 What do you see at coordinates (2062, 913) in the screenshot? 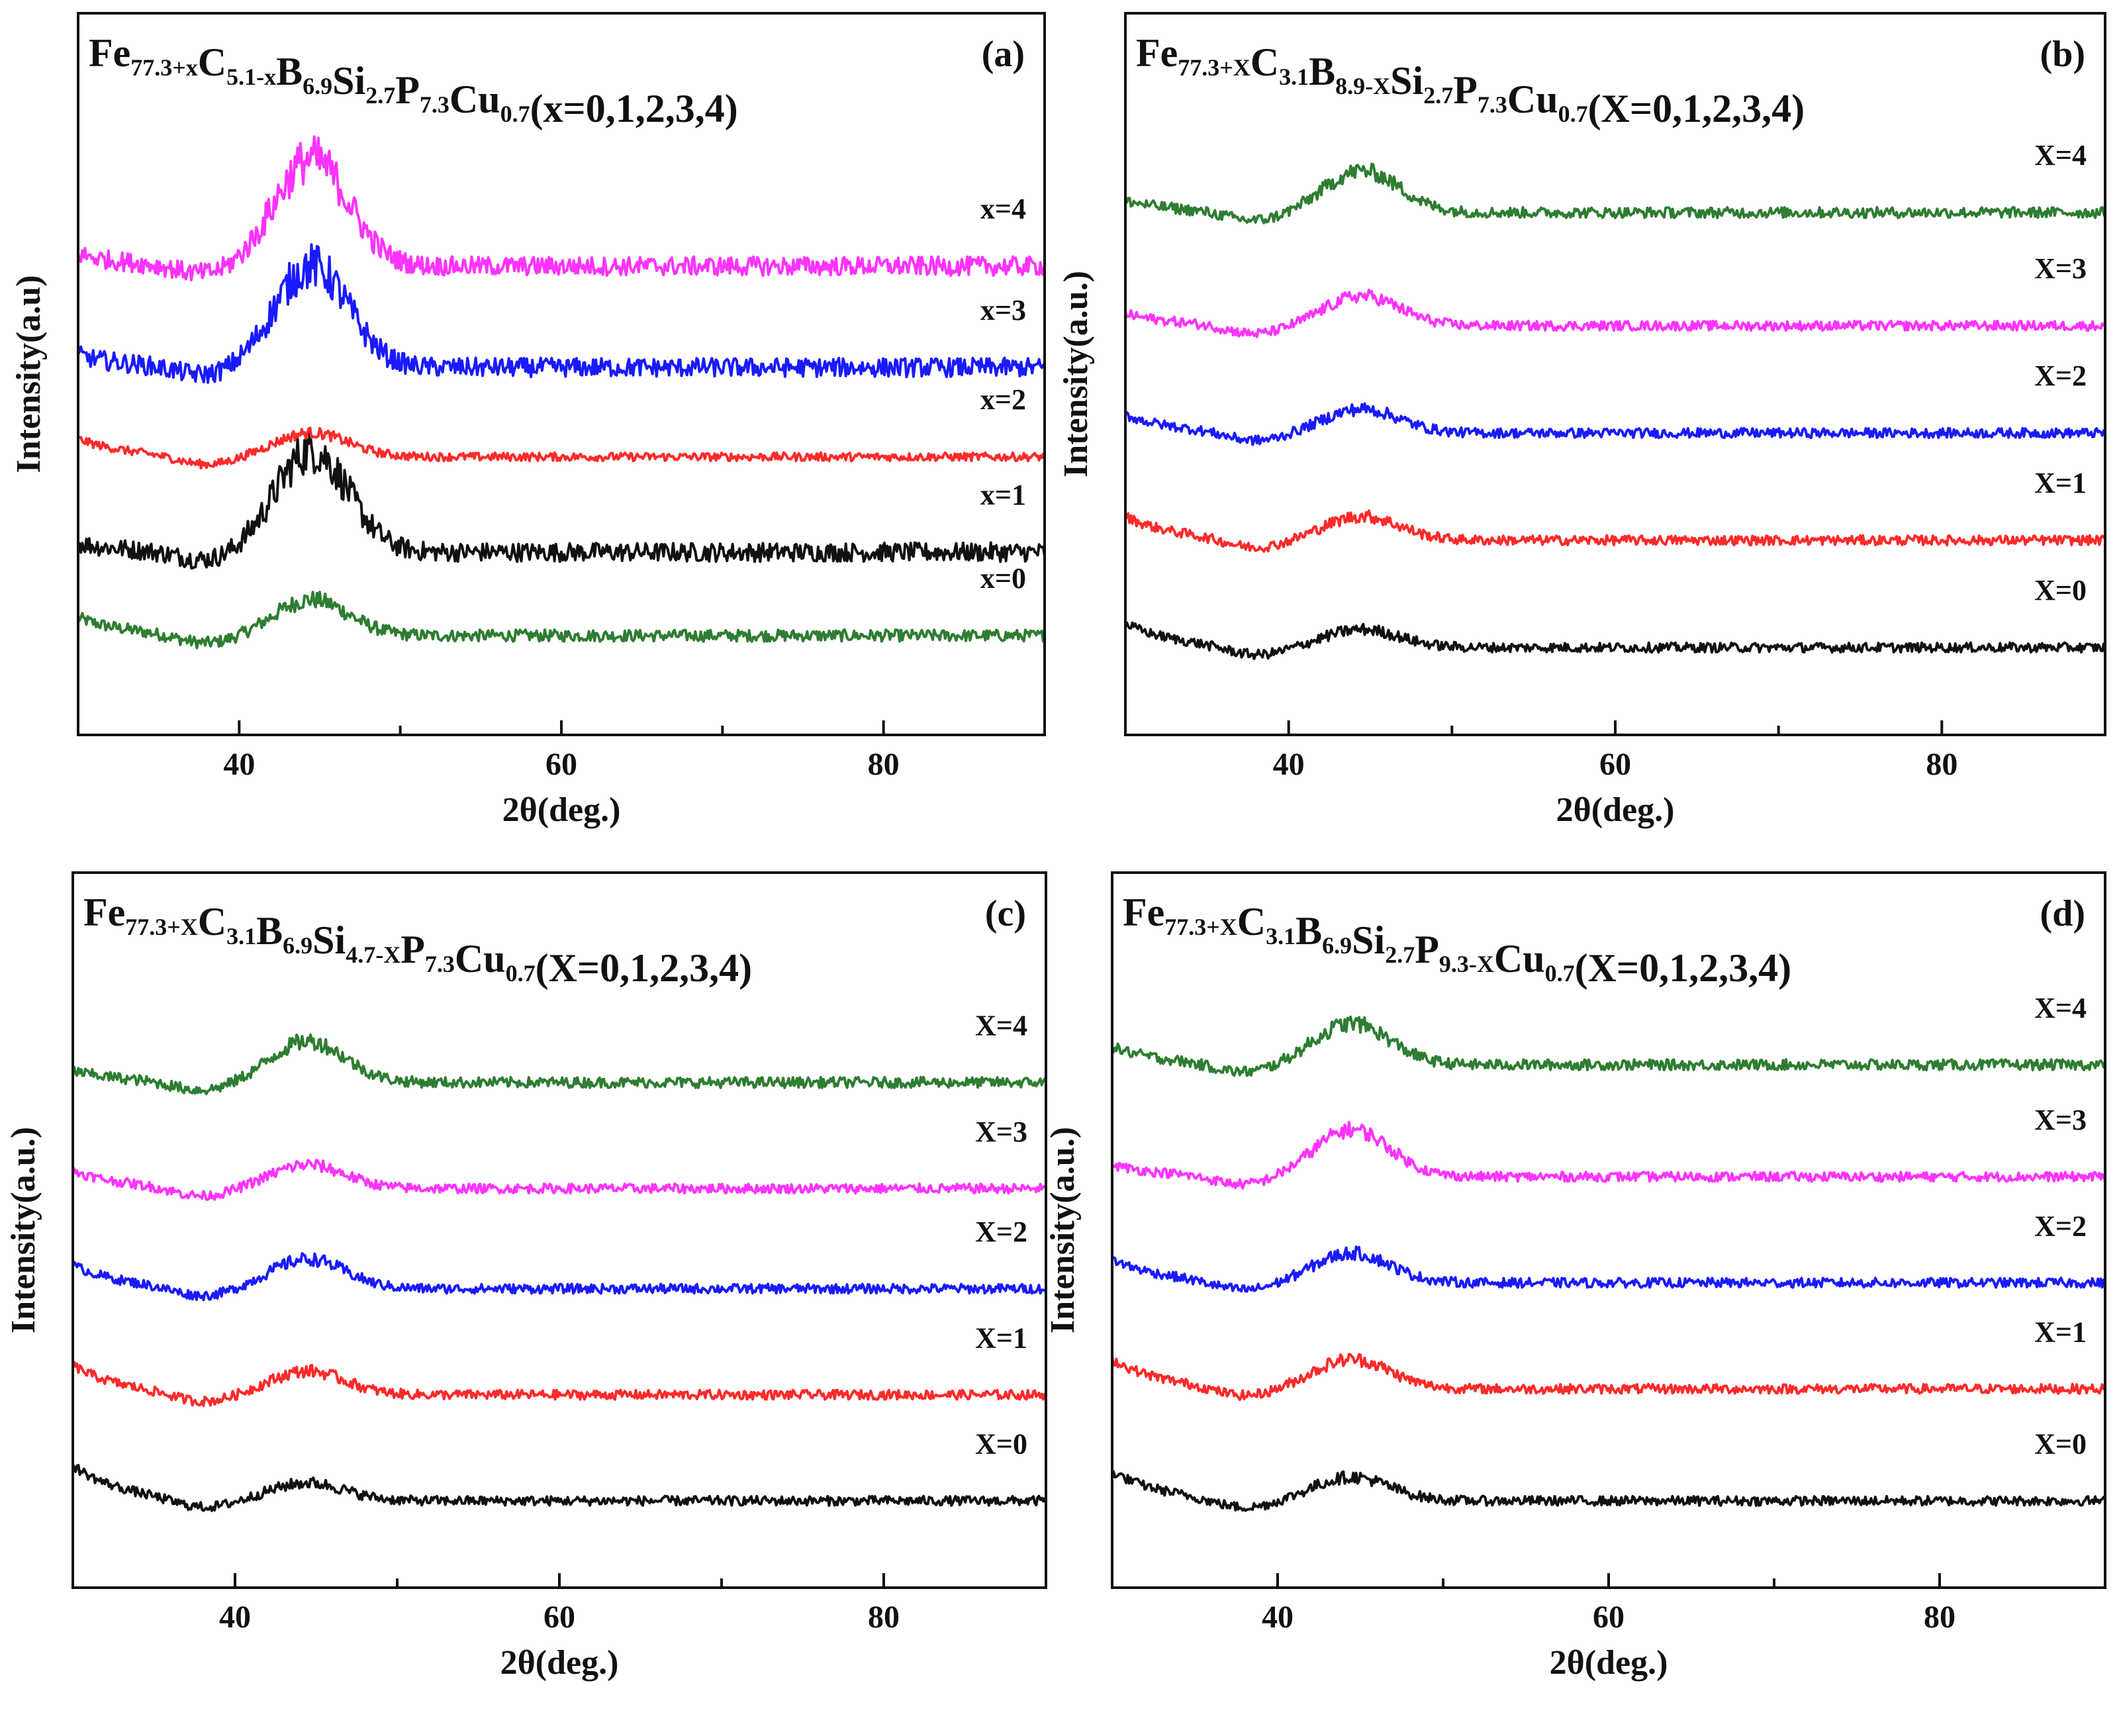
I see `panel-letter: (d)` at bounding box center [2062, 913].